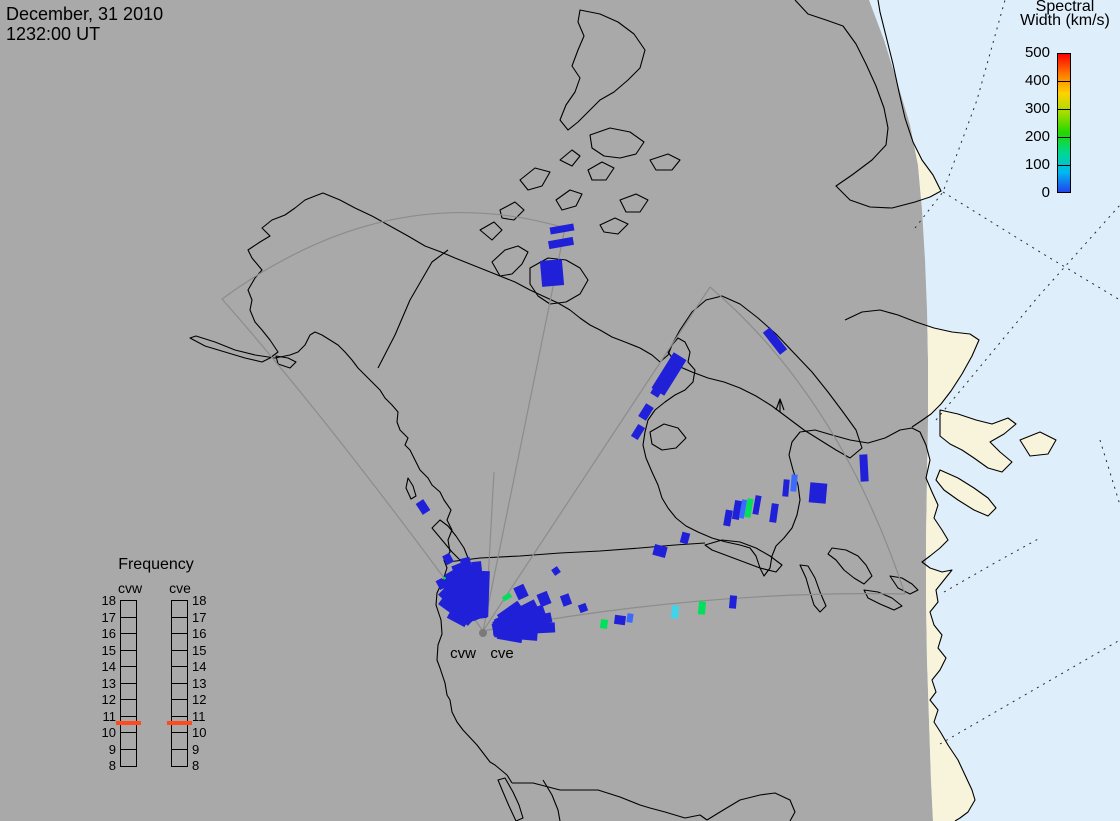 The height and width of the screenshot is (821, 1120). What do you see at coordinates (1037, 80) in the screenshot?
I see `colorbar-tick-label: 400` at bounding box center [1037, 80].